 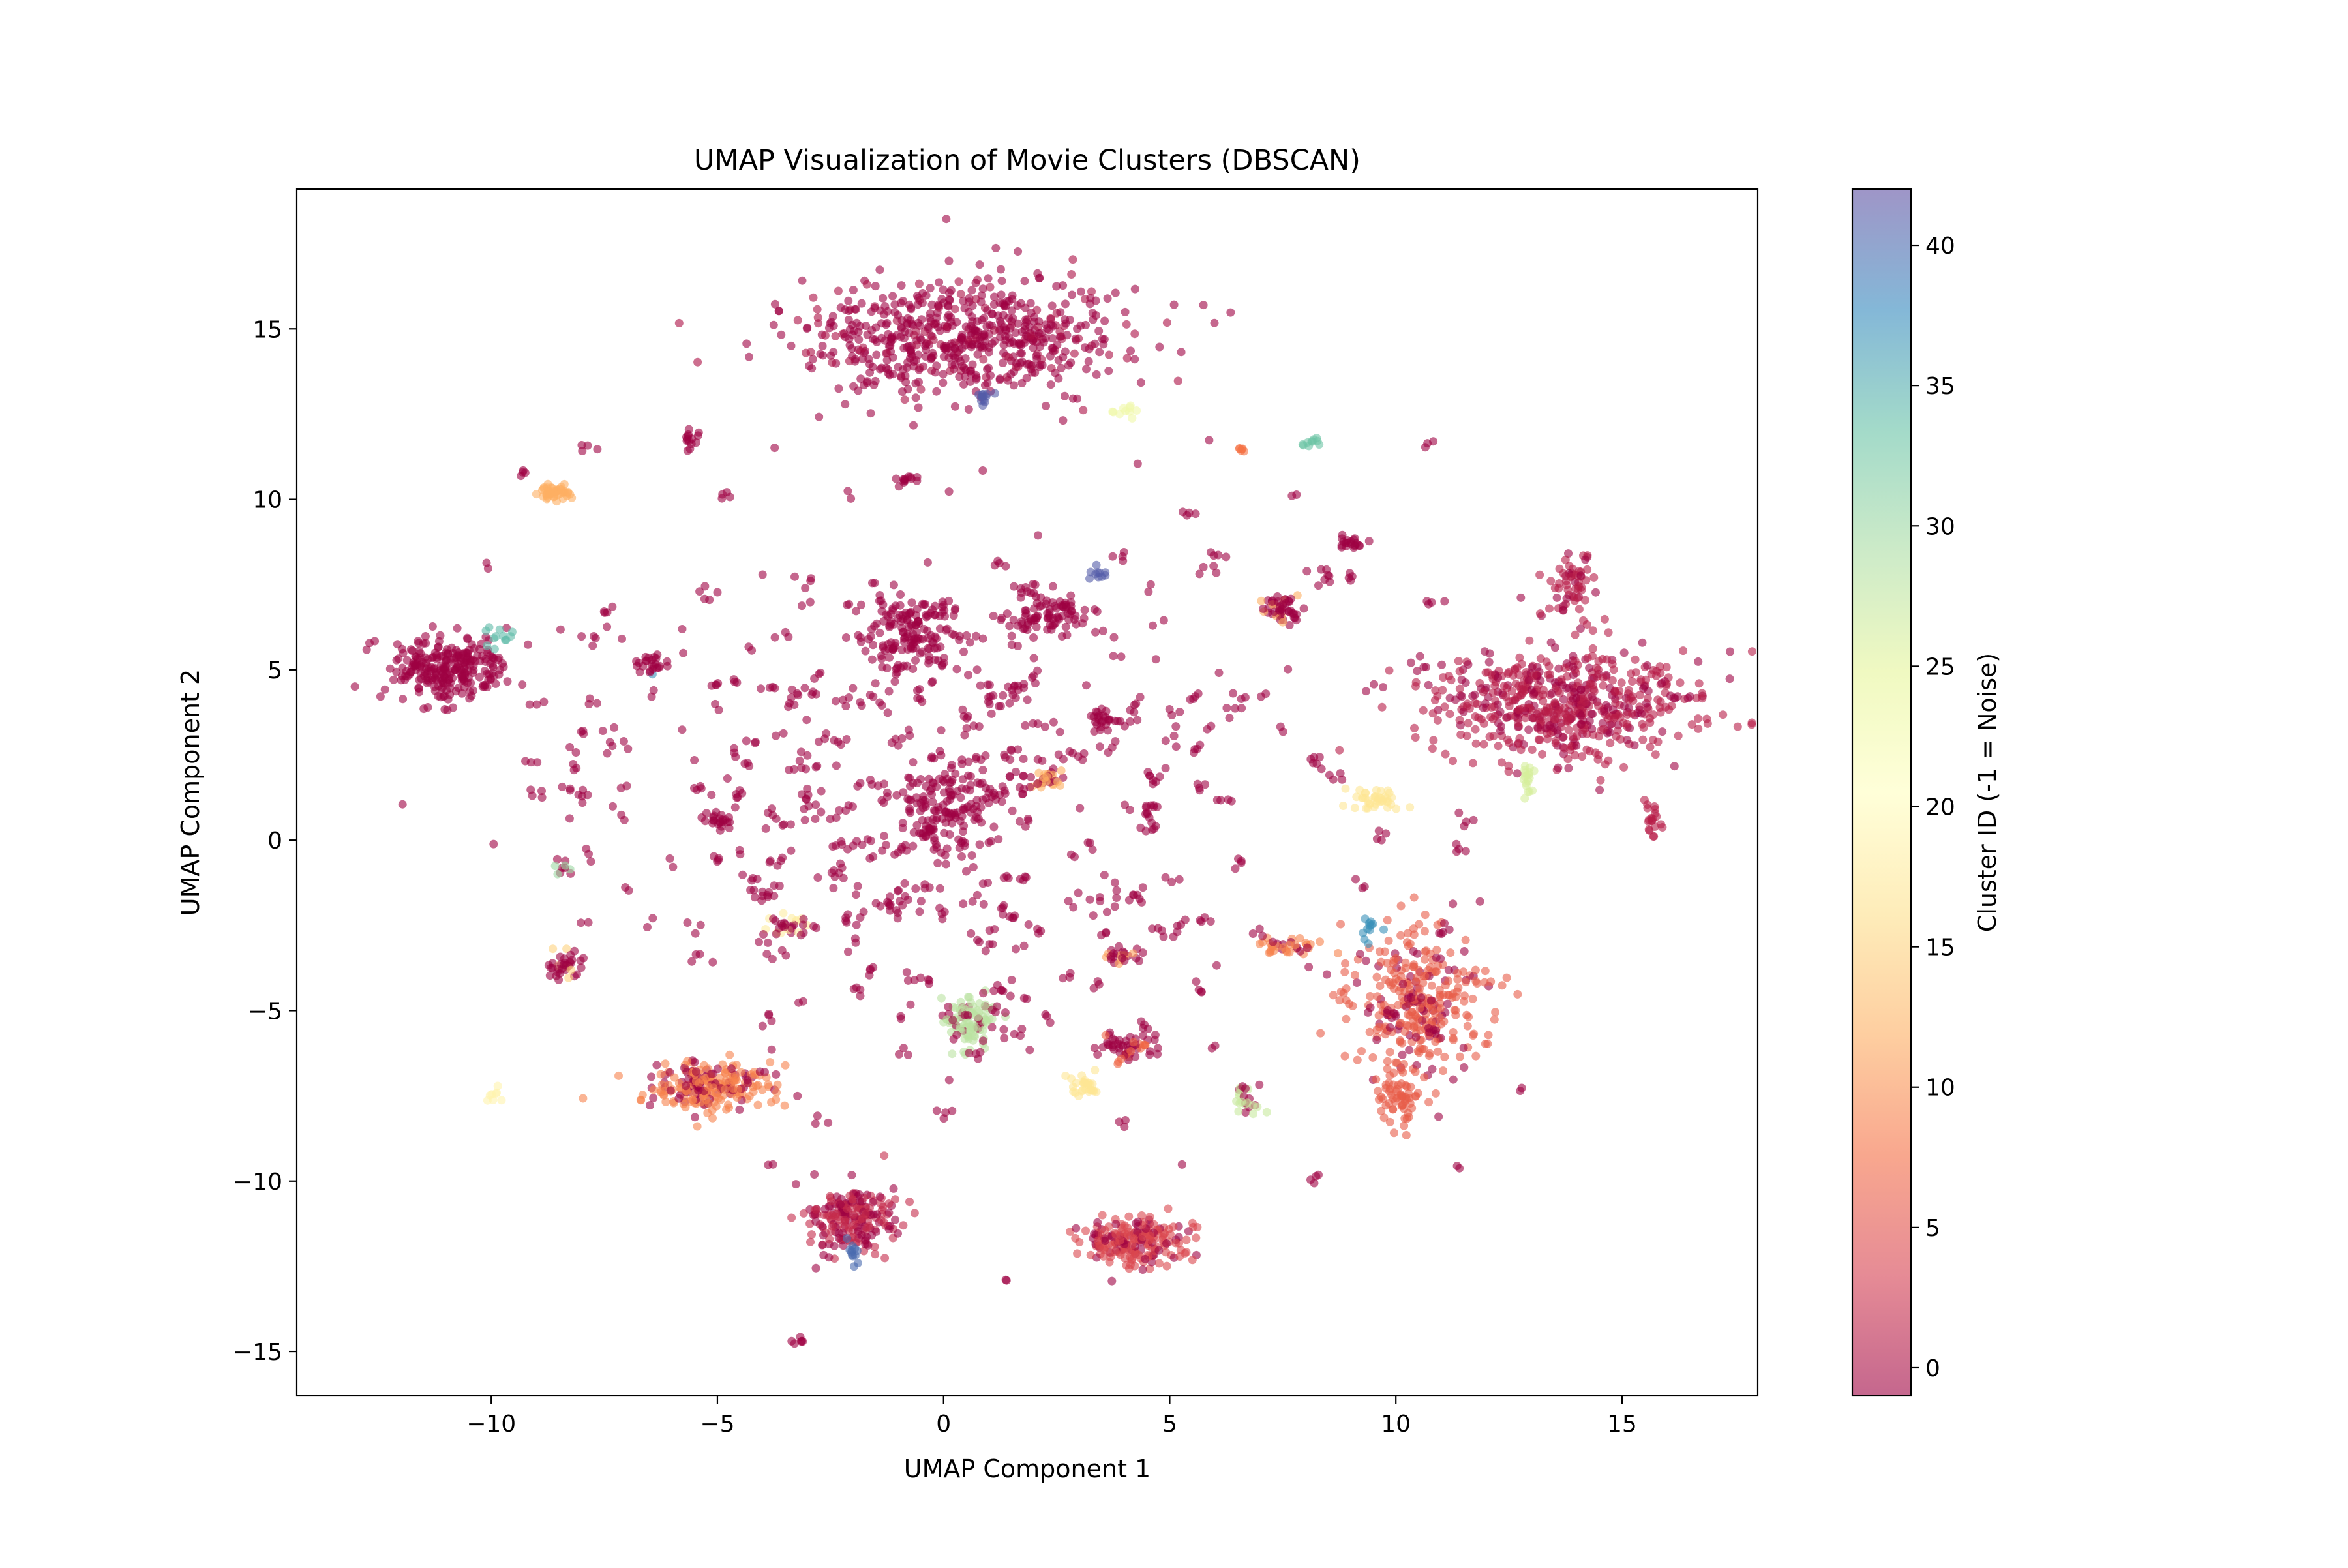 What do you see at coordinates (717, 1424) in the screenshot?
I see `x-tick-label: −5` at bounding box center [717, 1424].